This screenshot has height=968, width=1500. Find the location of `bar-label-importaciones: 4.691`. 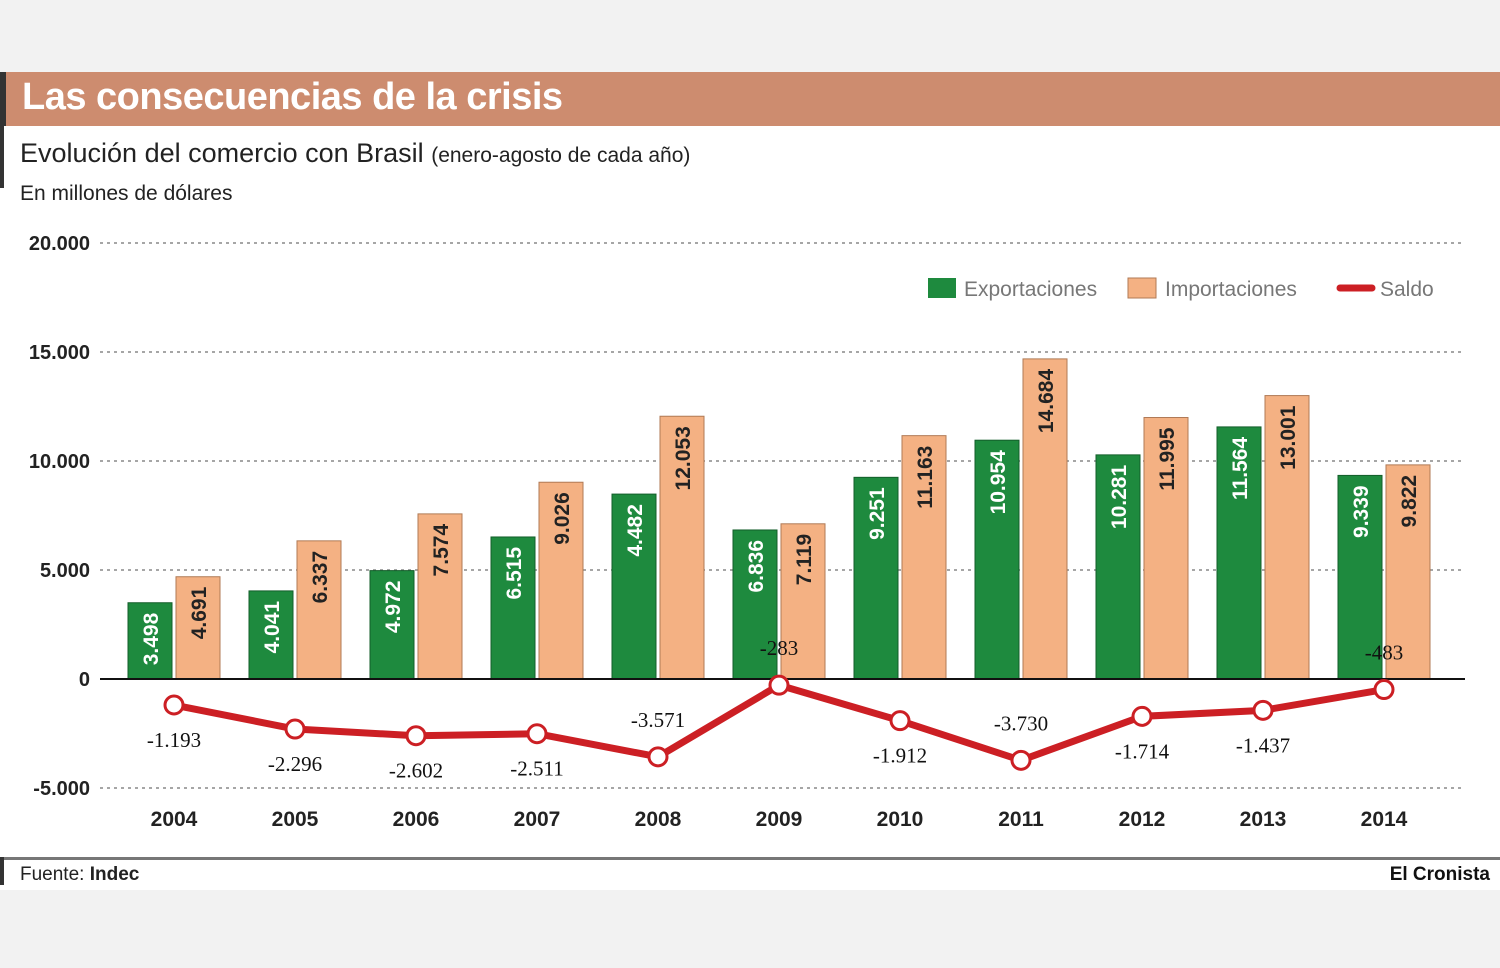

bar-label-importaciones: 4.691 is located at coordinates (199, 612).